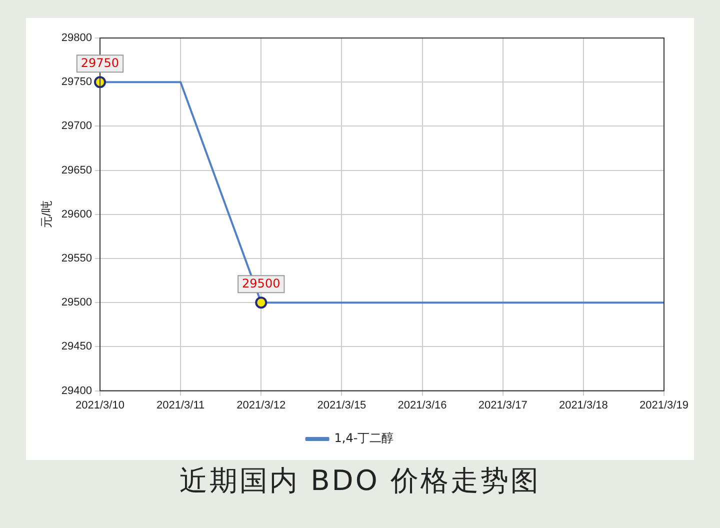 Image resolution: width=720 pixels, height=528 pixels. I want to click on y-tick-label: 29800, so click(76, 38).